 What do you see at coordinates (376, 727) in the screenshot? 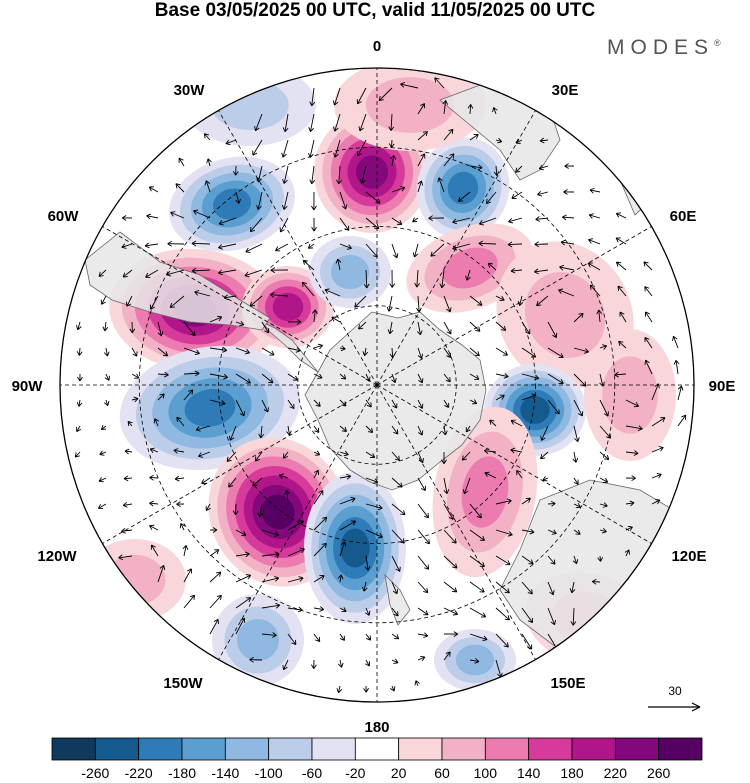
I see `lon-label-180: 180` at bounding box center [376, 727].